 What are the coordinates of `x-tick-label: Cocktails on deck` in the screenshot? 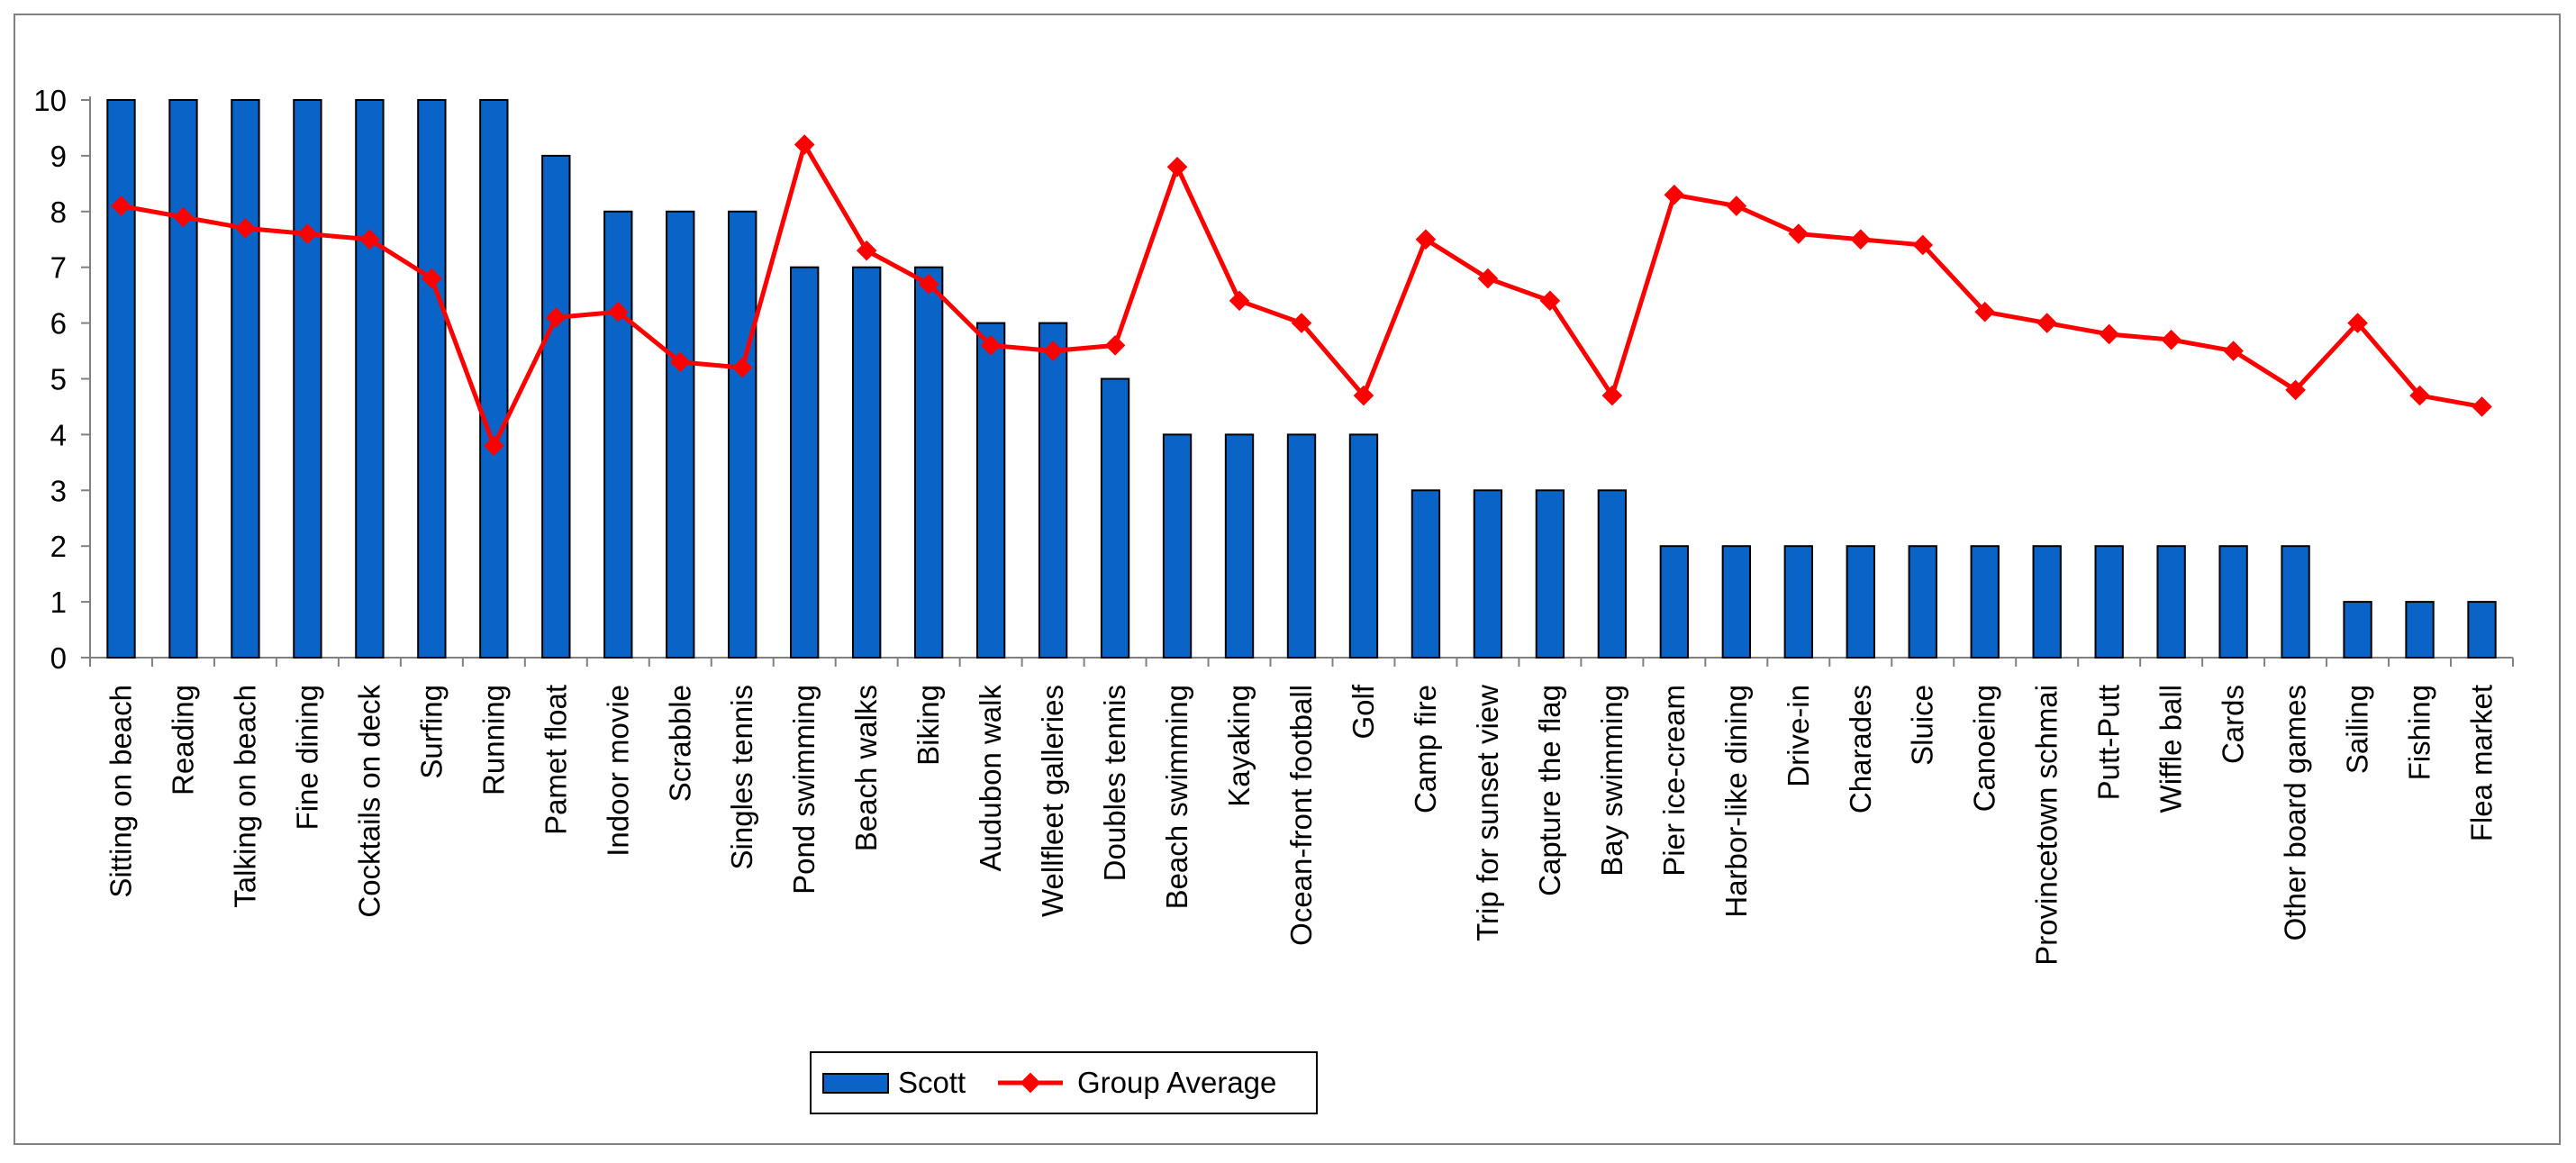 It's located at (368, 801).